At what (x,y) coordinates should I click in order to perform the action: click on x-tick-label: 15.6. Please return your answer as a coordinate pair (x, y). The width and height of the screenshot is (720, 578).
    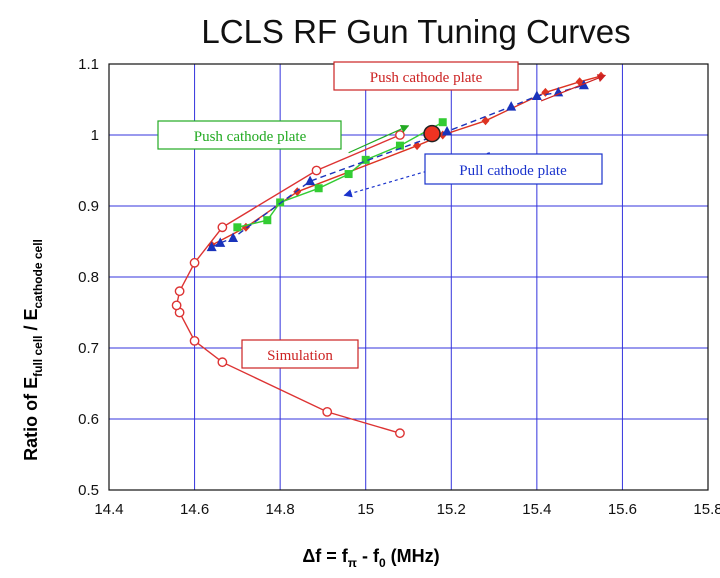
    Looking at the image, I should click on (622, 509).